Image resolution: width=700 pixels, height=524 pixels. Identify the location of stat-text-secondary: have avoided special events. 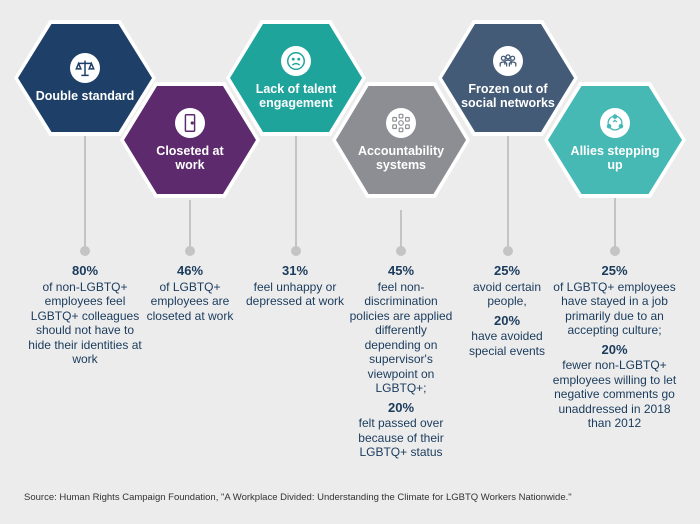
(507, 343).